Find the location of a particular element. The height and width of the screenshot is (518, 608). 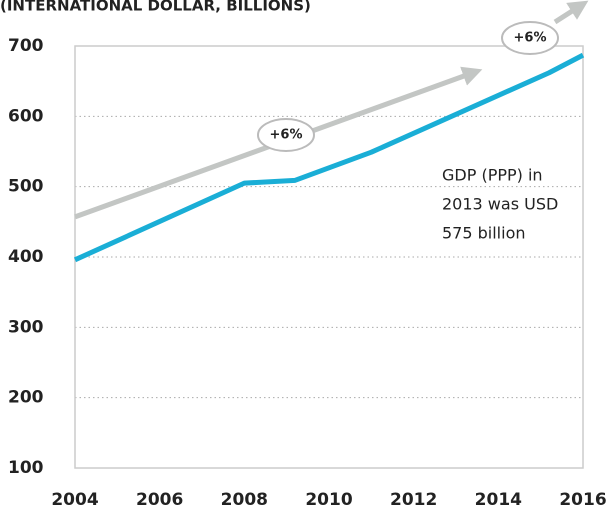

y-tick-label: 700 is located at coordinates (26, 46).